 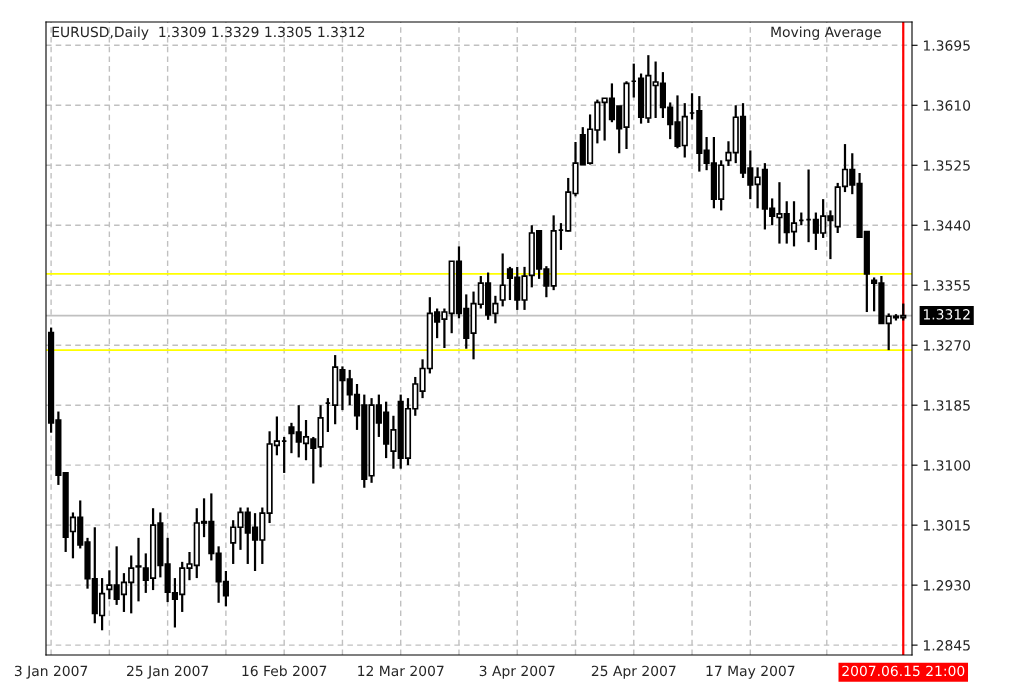 What do you see at coordinates (946, 525) in the screenshot?
I see `y-tick-label: 1.3015` at bounding box center [946, 525].